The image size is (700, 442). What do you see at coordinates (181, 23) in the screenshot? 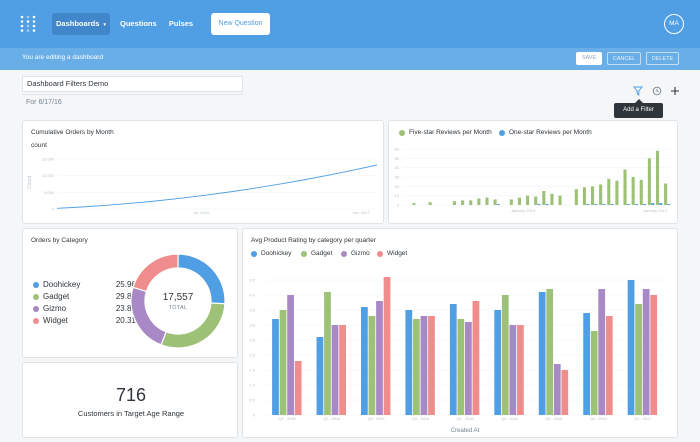
I see `nav-pulses: Pulses` at bounding box center [181, 23].